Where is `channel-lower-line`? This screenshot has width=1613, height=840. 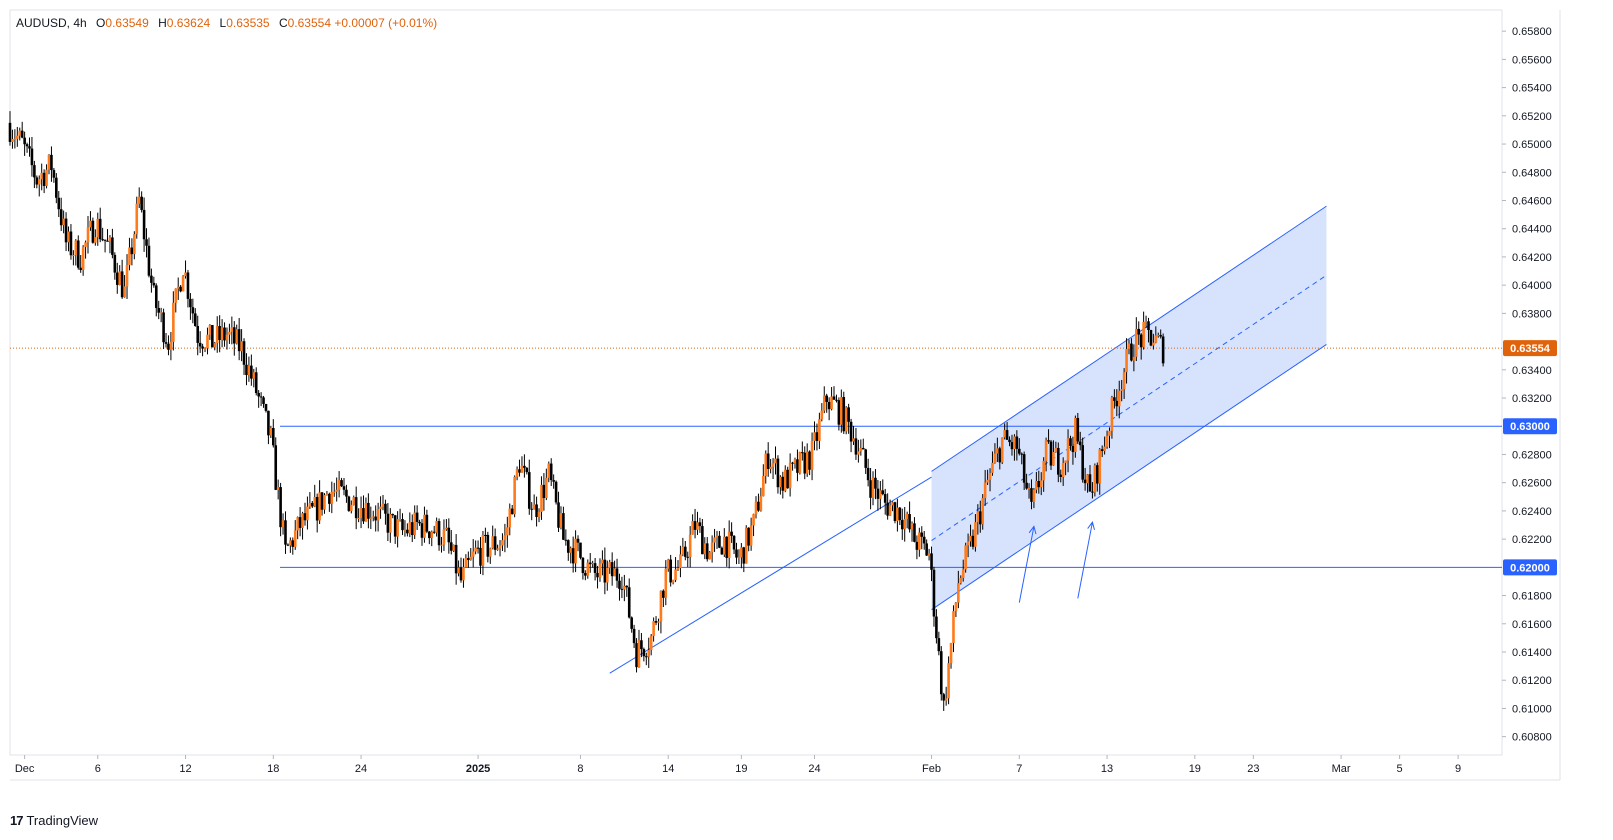
channel-lower-line is located at coordinates (1129, 477).